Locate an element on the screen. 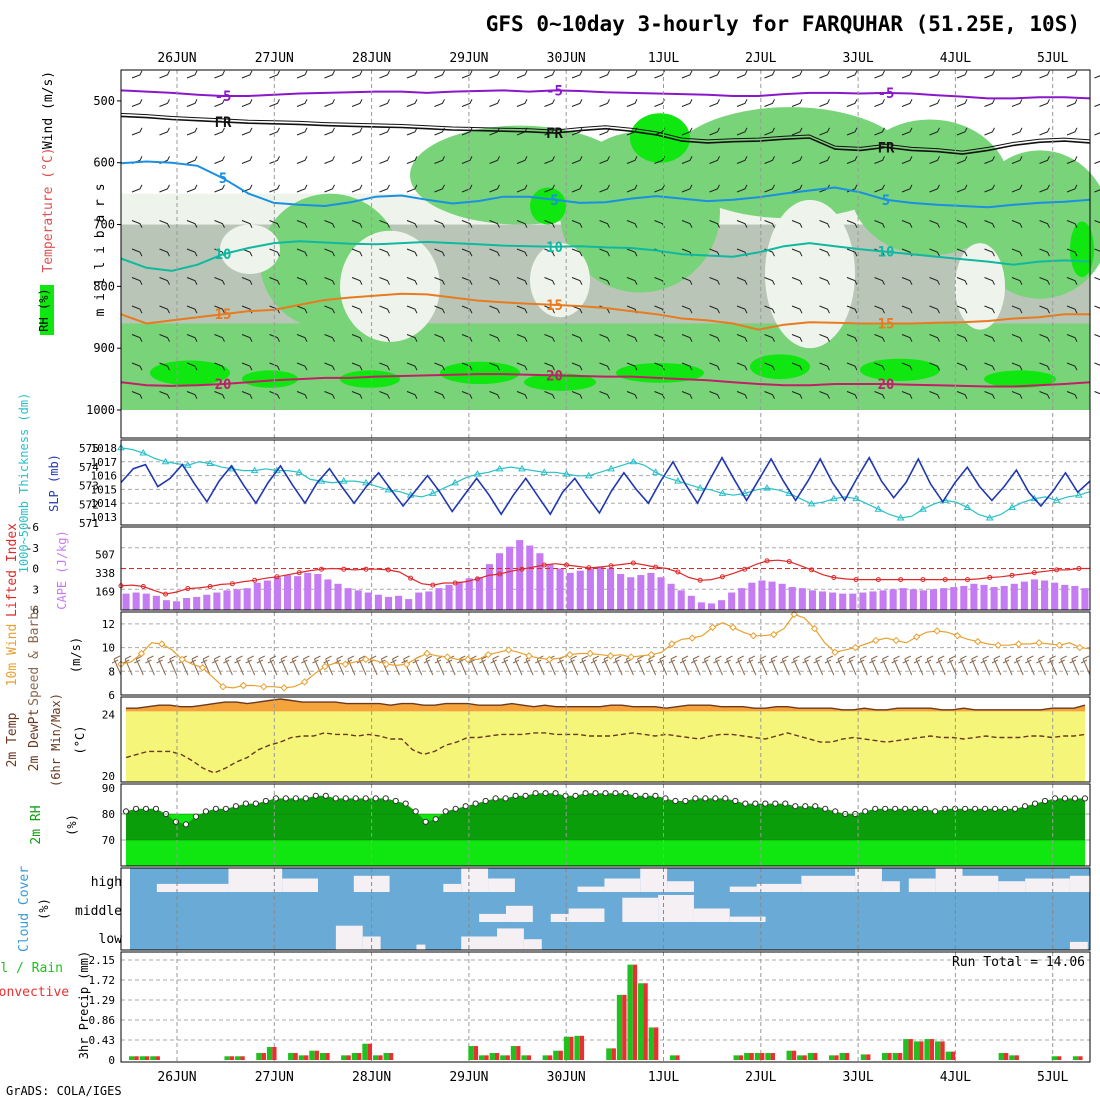 Image resolution: width=1100 pixels, height=1100 pixels. cloud-block-middle is located at coordinates (711, 915).